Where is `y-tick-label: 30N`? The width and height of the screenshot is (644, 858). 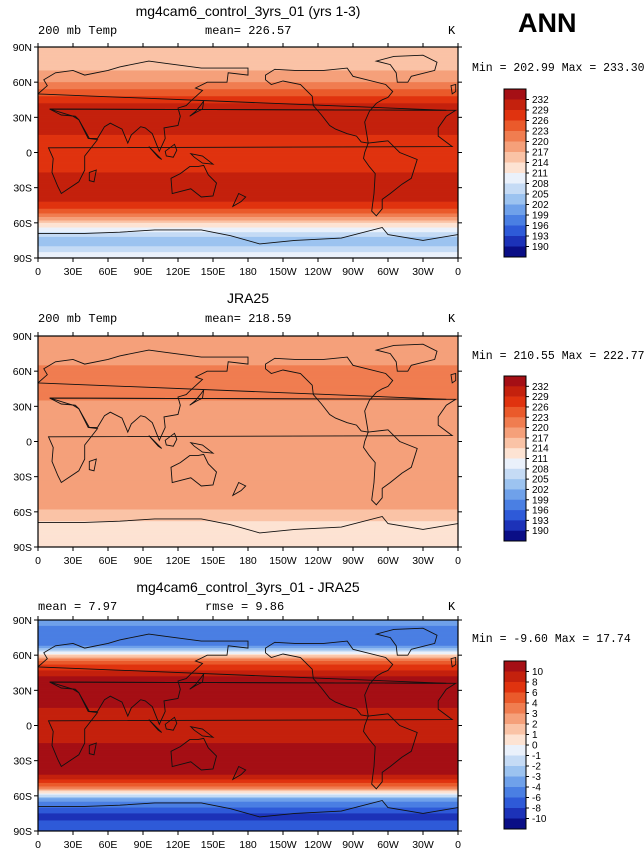
y-tick-label: 30N is located at coordinates (22, 118).